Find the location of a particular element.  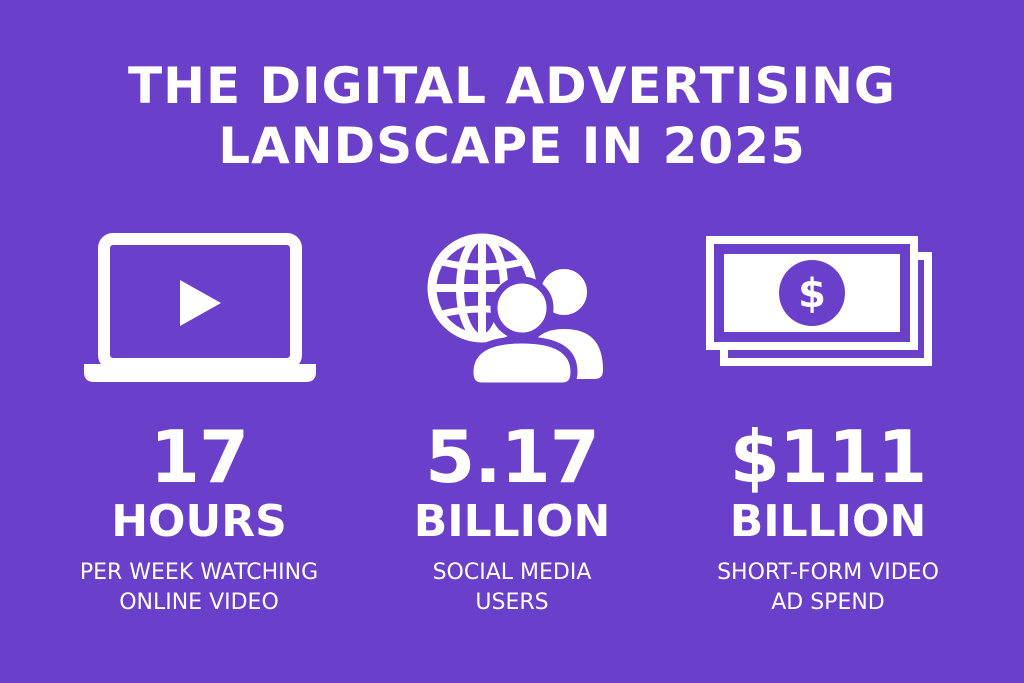

stat-description: SOCIAL MEDIA USERS is located at coordinates (512, 588).